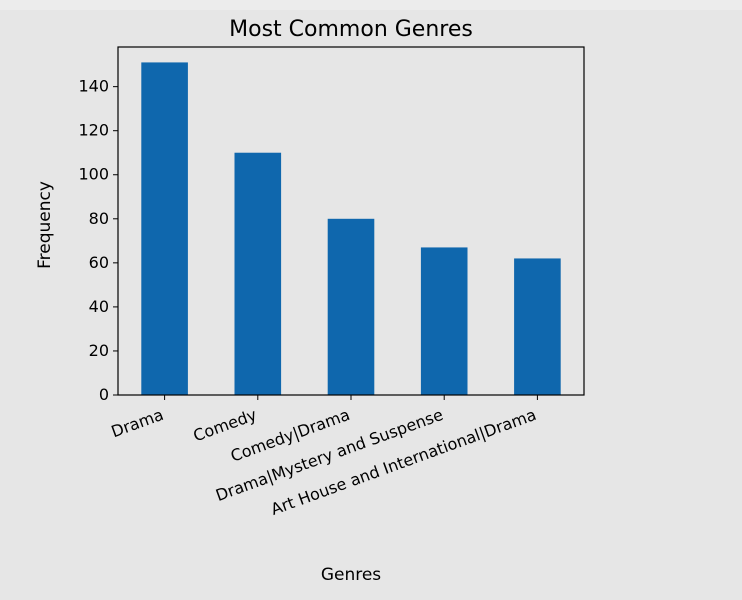 Image resolution: width=742 pixels, height=600 pixels. What do you see at coordinates (371, 5) in the screenshot?
I see `top-strip` at bounding box center [371, 5].